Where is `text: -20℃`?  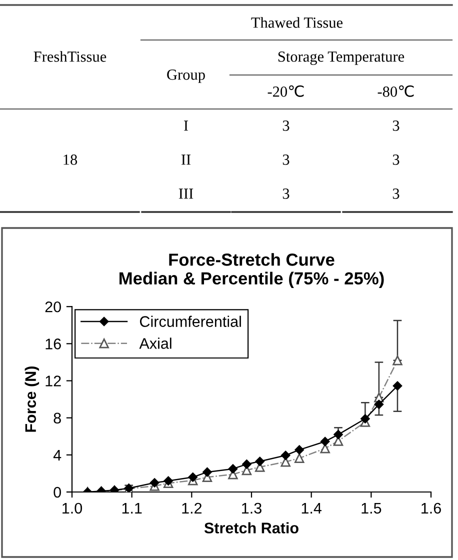 text: -20℃ is located at coordinates (286, 91).